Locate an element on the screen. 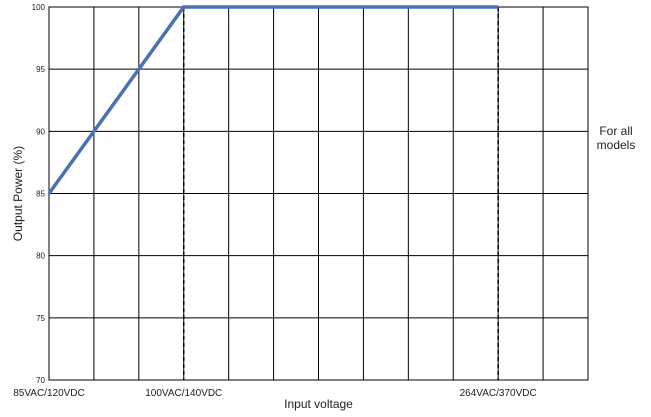 This screenshot has width=651, height=417. side-note: For all models is located at coordinates (616, 138).